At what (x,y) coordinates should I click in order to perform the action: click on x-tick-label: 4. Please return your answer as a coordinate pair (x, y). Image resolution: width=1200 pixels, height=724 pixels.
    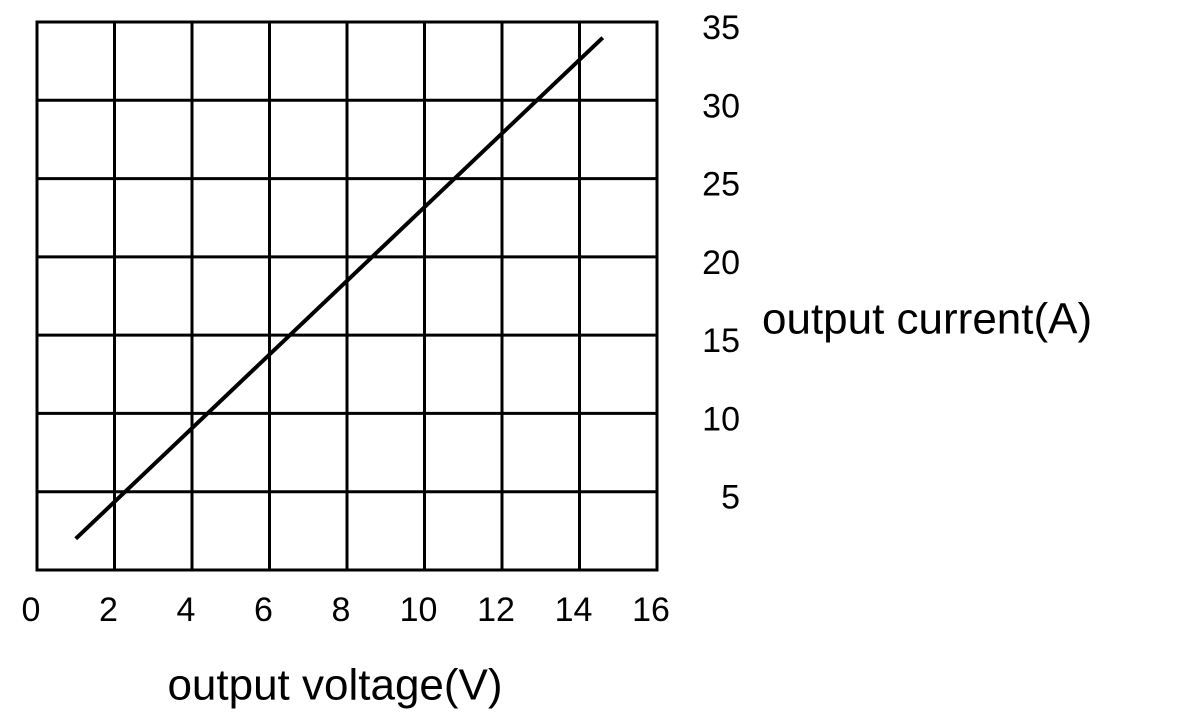
    Looking at the image, I should click on (186, 610).